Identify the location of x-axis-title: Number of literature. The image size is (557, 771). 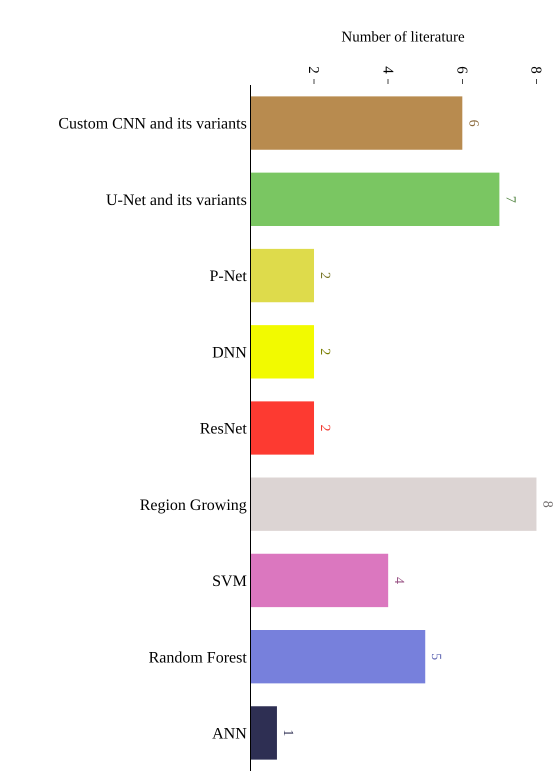
(403, 38).